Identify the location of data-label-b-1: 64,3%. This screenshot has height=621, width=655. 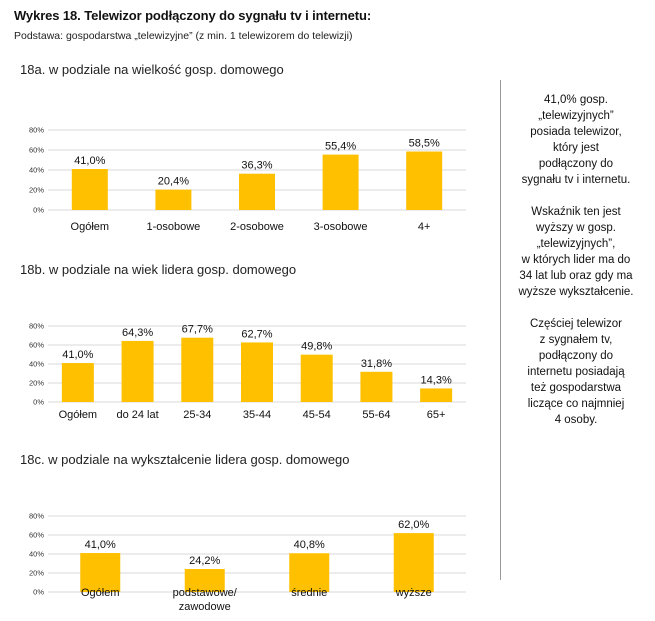
(137, 333).